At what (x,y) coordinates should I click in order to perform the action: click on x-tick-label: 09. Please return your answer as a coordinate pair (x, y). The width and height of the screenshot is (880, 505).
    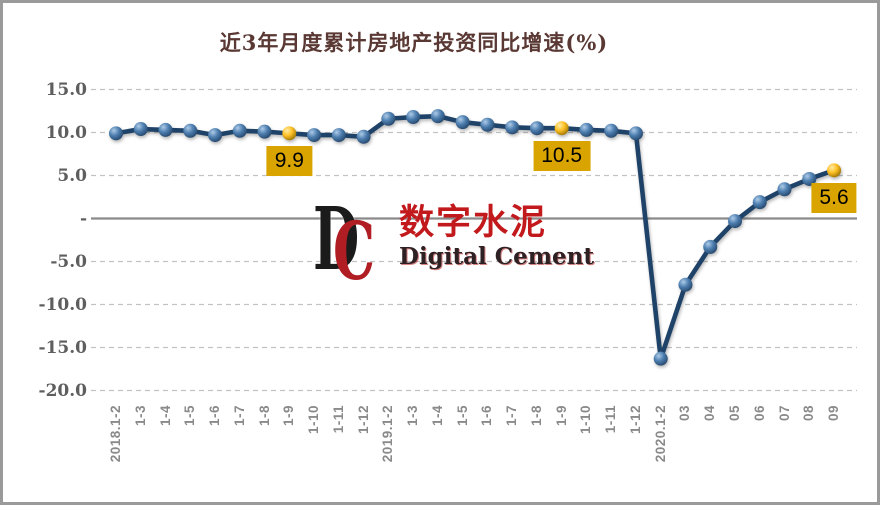
    Looking at the image, I should click on (834, 413).